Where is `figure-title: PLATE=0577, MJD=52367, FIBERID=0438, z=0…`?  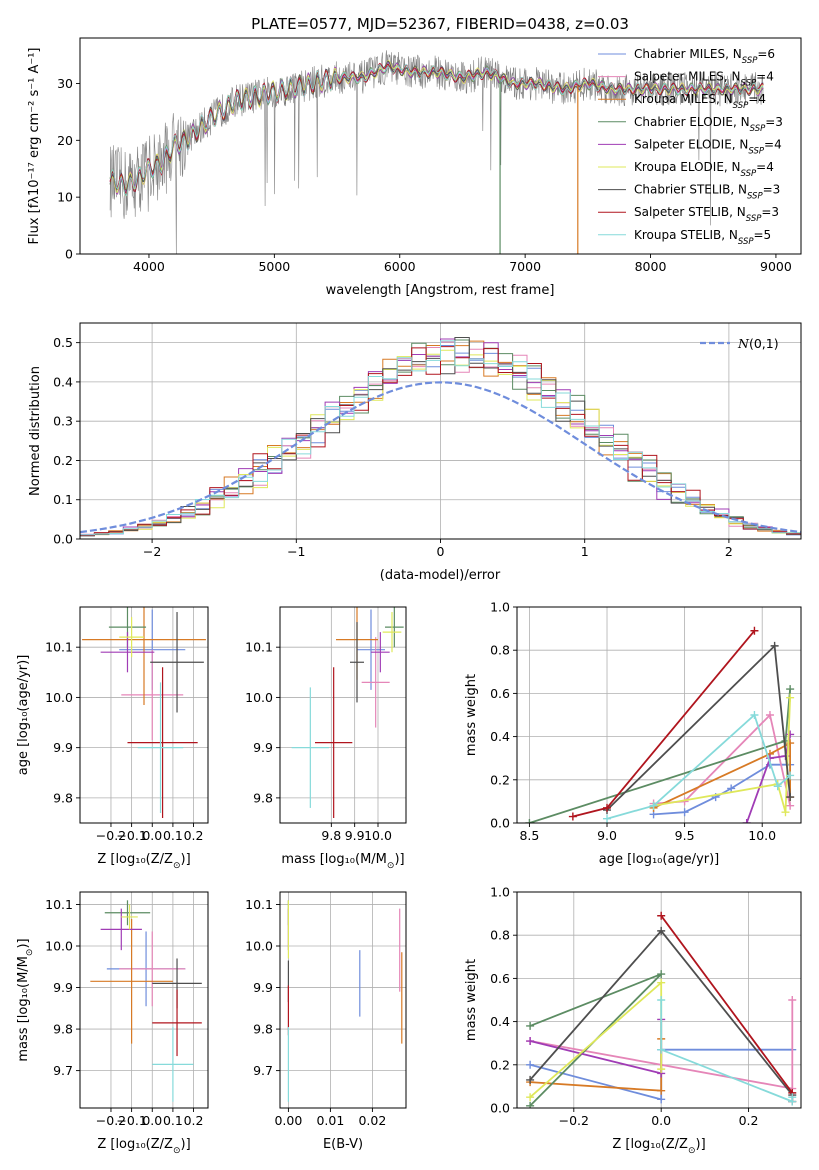
figure-title: PLATE=0577, MJD=52367, FIBERID=0438, z=0… is located at coordinates (440, 24).